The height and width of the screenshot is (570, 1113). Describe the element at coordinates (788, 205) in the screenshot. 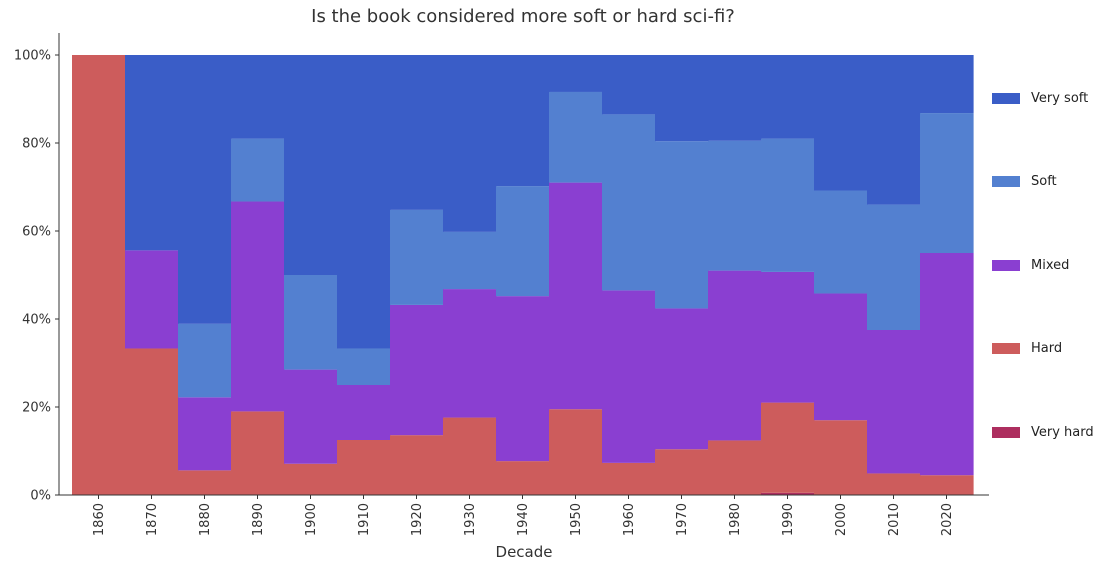

I see `bar-segment-soft-1990` at that location.